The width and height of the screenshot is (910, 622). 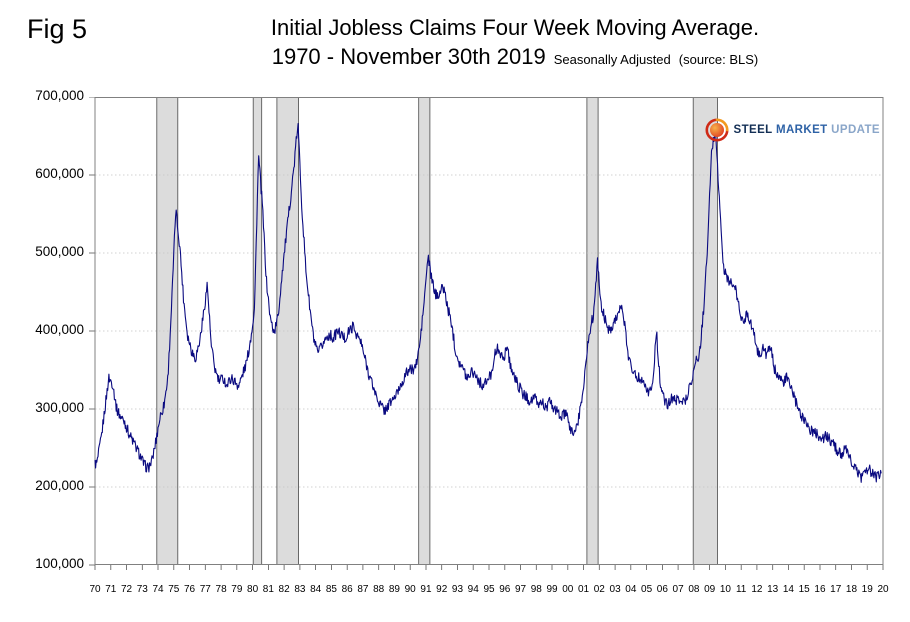 What do you see at coordinates (773, 589) in the screenshot?
I see `x-axis-label: 13` at bounding box center [773, 589].